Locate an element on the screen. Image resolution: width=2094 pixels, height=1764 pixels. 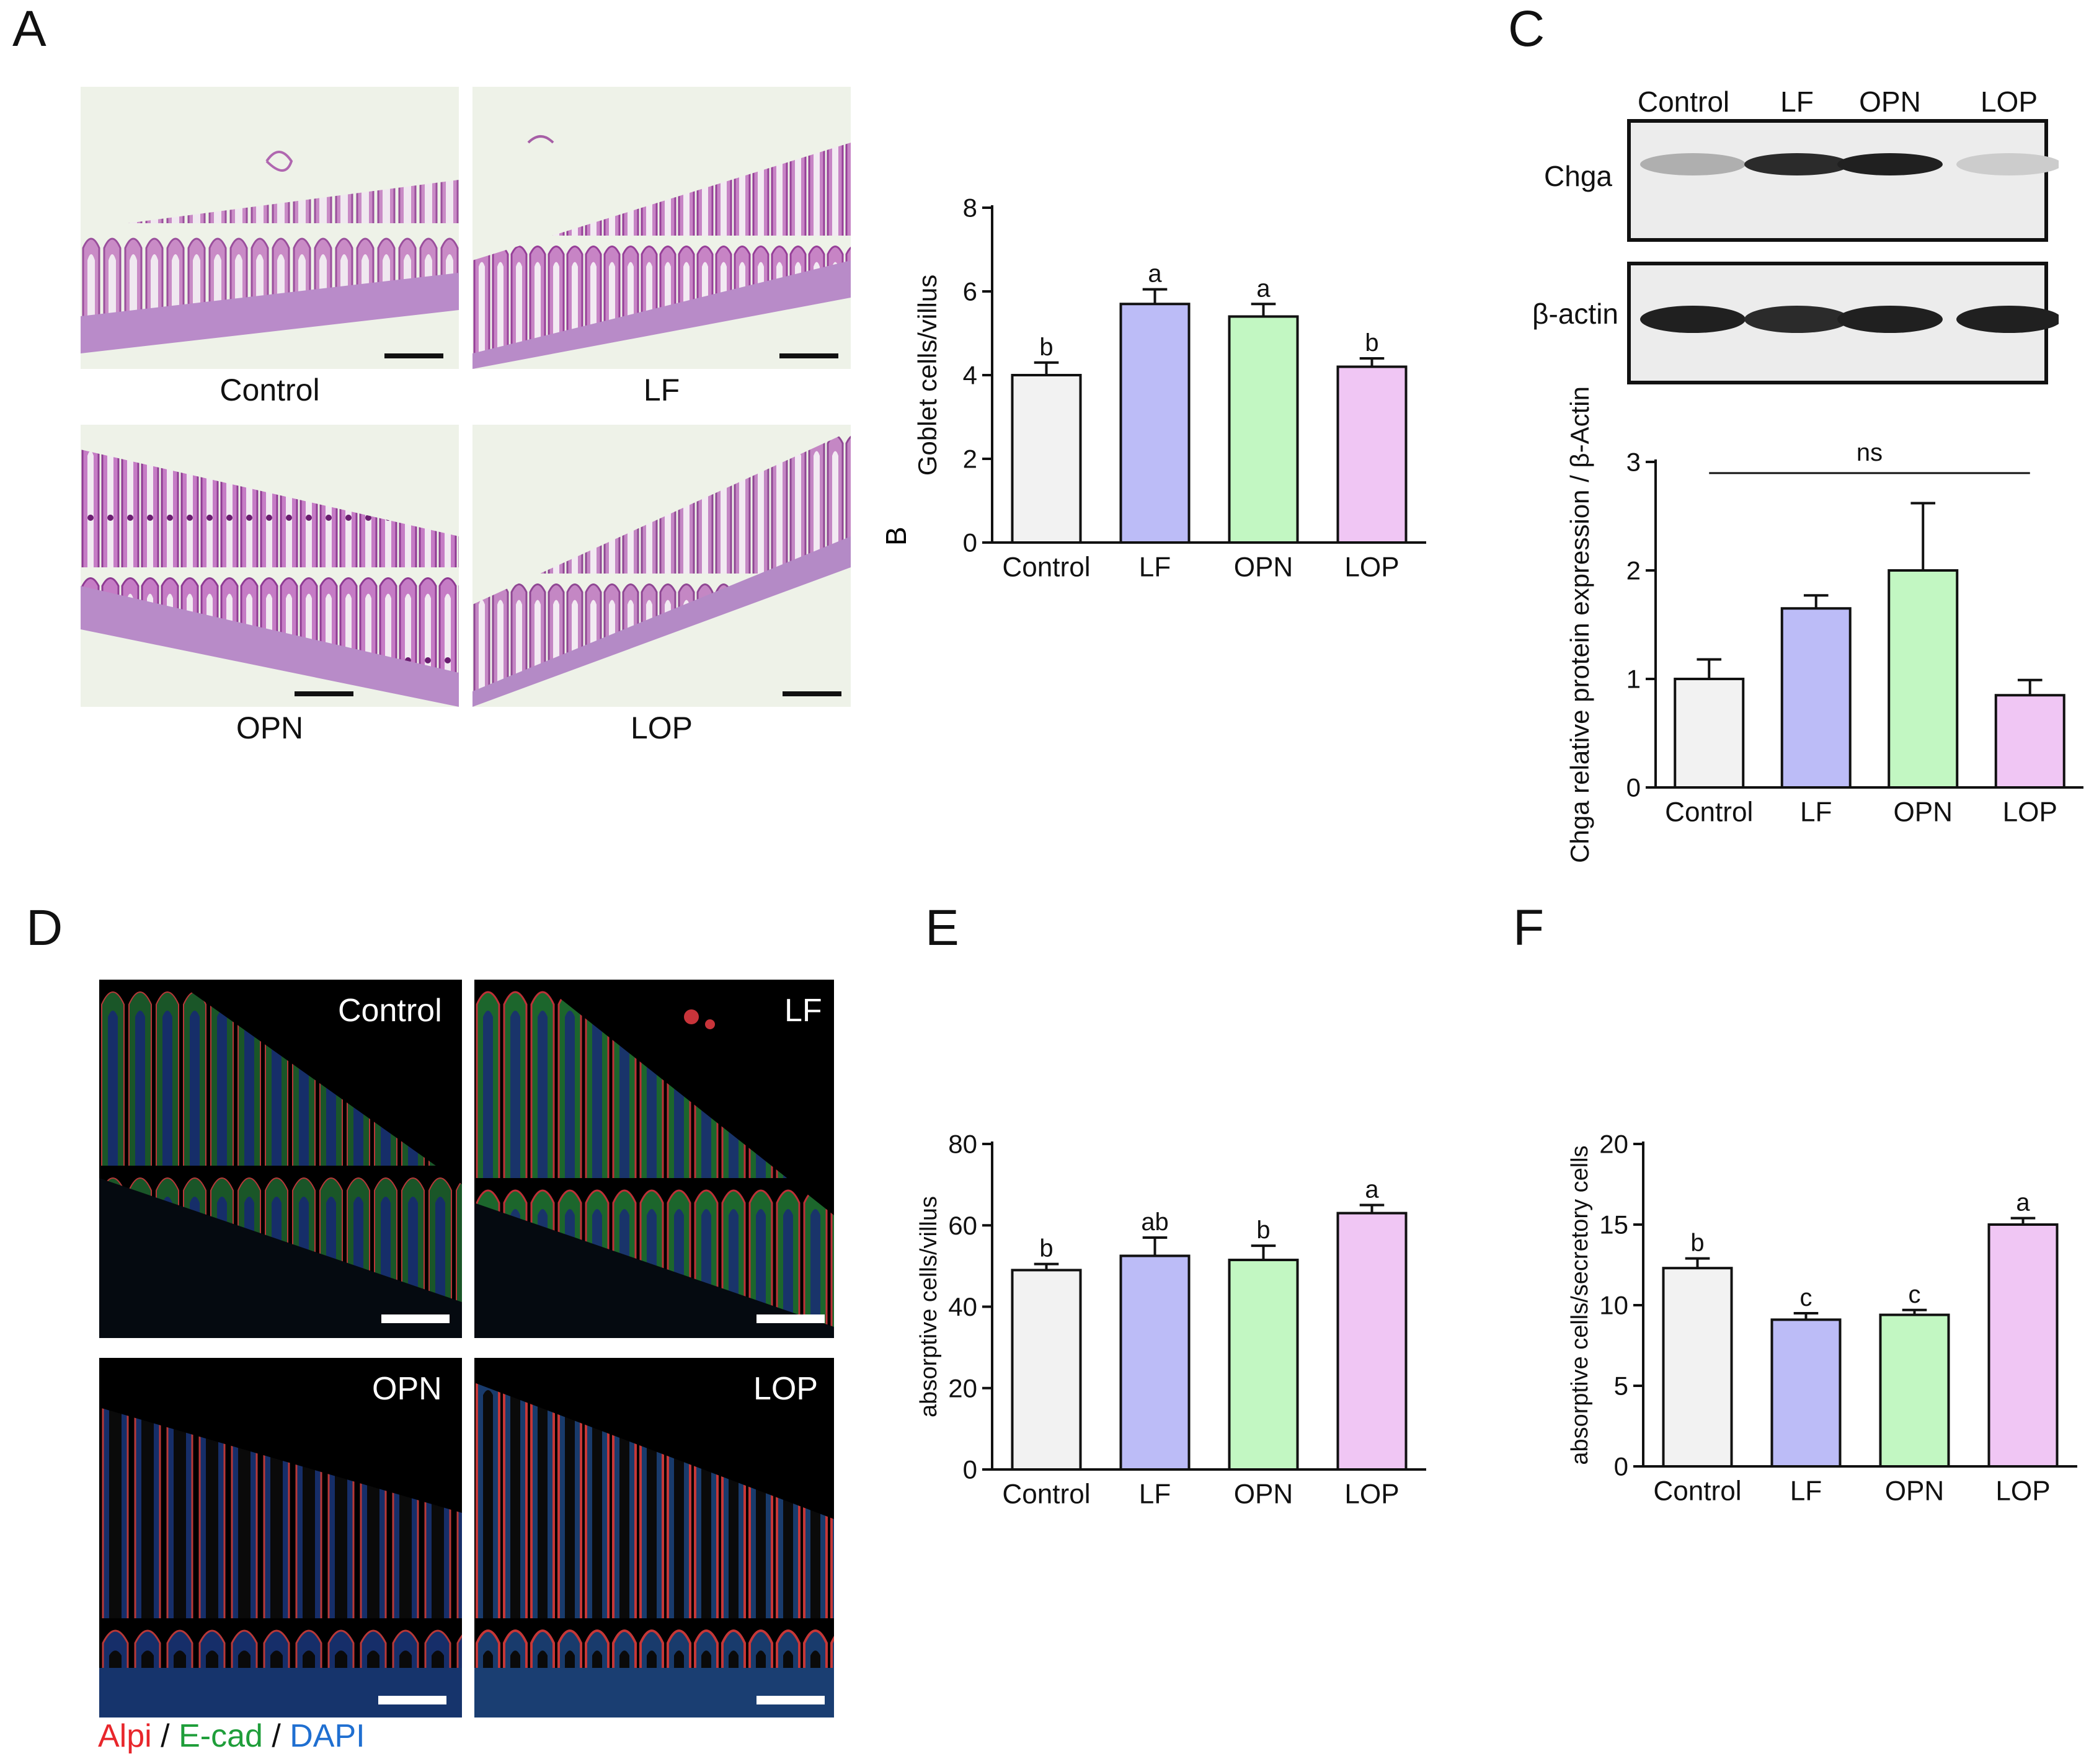
if-label-lf: LF is located at coordinates (803, 1011).